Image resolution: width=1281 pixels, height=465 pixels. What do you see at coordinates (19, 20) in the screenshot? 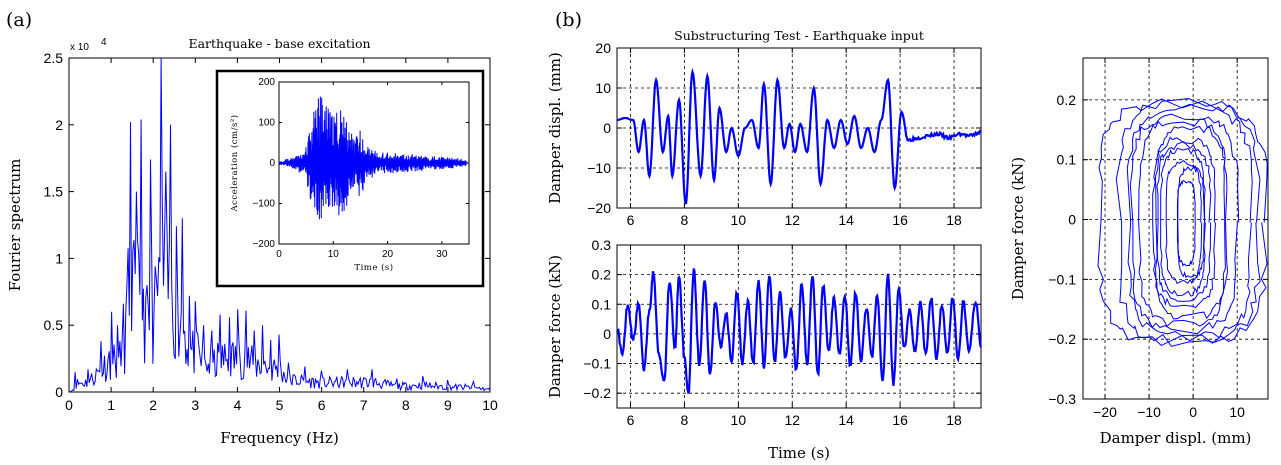
I see `panel-label-a: (a)` at bounding box center [19, 20].